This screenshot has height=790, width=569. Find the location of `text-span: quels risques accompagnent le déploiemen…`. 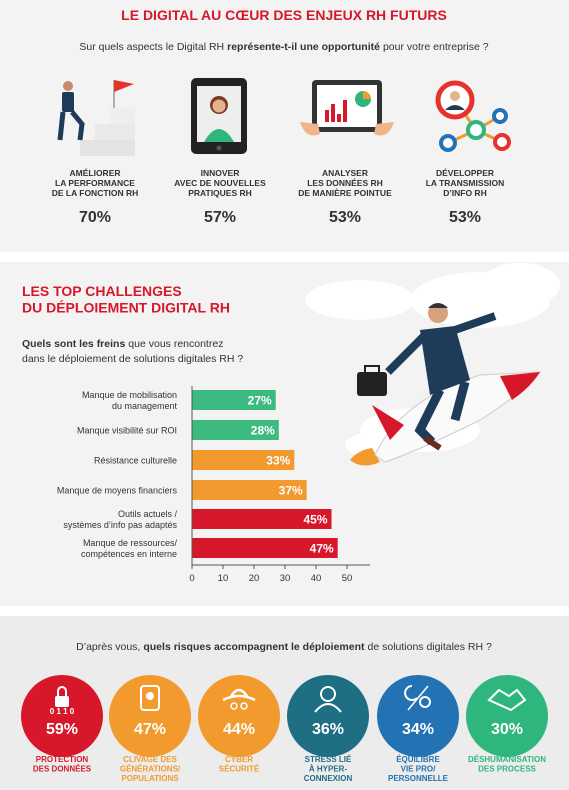

text-span: quels risques accompagnent le déploiemen… is located at coordinates (254, 647).